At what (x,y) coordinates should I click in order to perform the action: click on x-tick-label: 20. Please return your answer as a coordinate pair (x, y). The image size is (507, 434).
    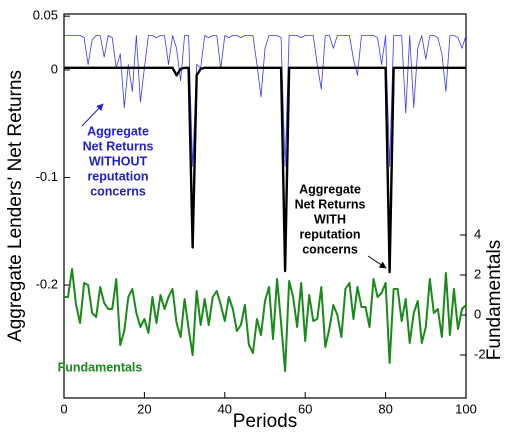
    Looking at the image, I should click on (144, 408).